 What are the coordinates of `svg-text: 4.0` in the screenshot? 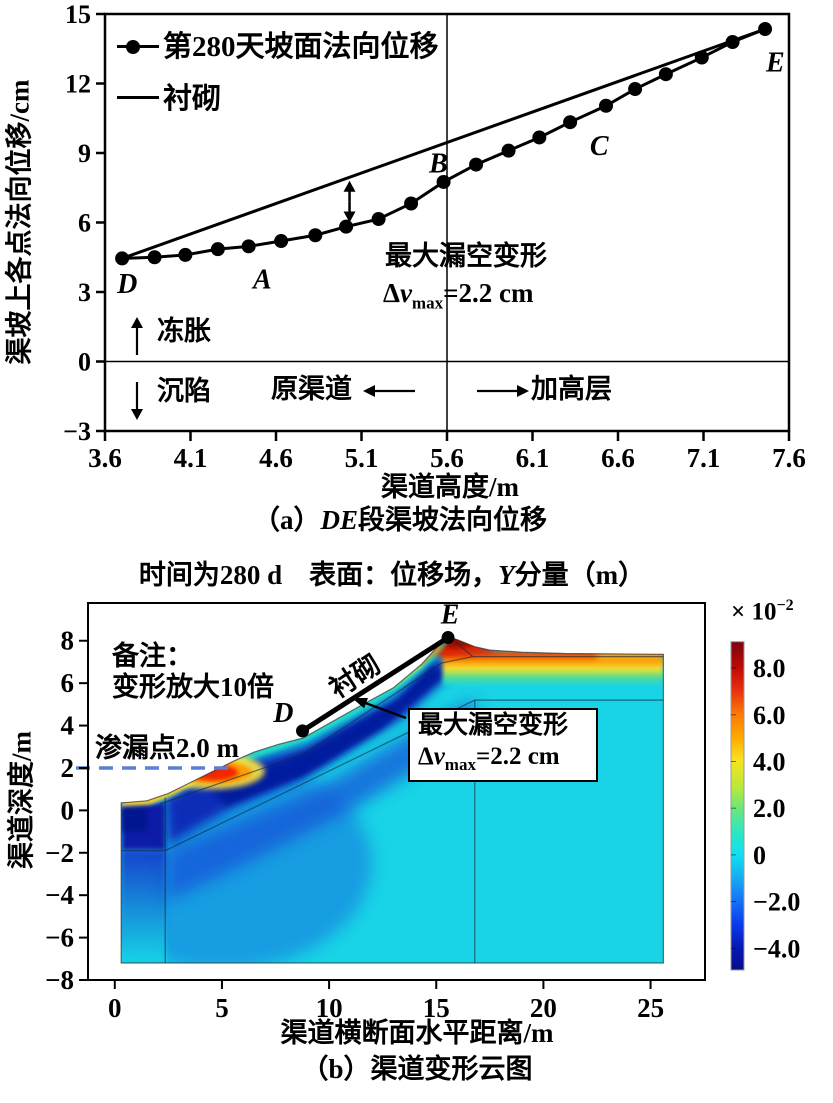 It's located at (769, 761).